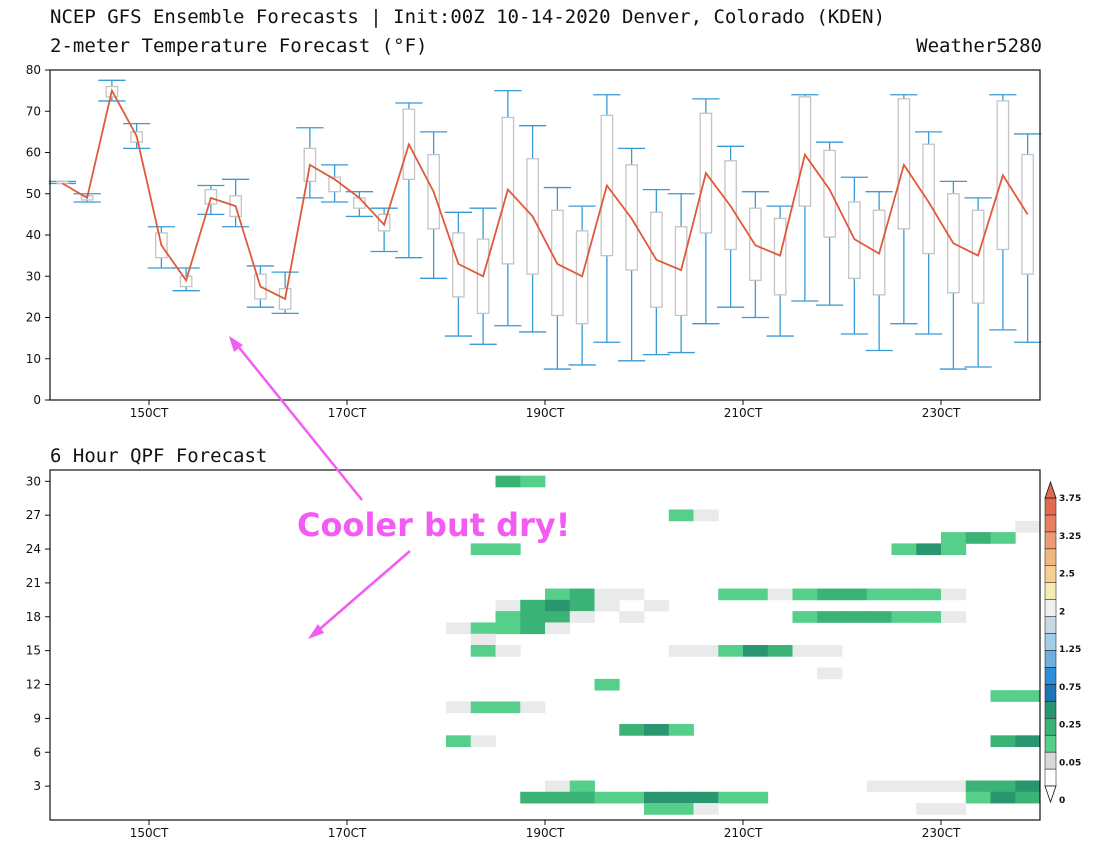 Image resolution: width=1100 pixels, height=850 pixels. Describe the element at coordinates (33, 617) in the screenshot. I see `y-tick-label: 18` at that location.